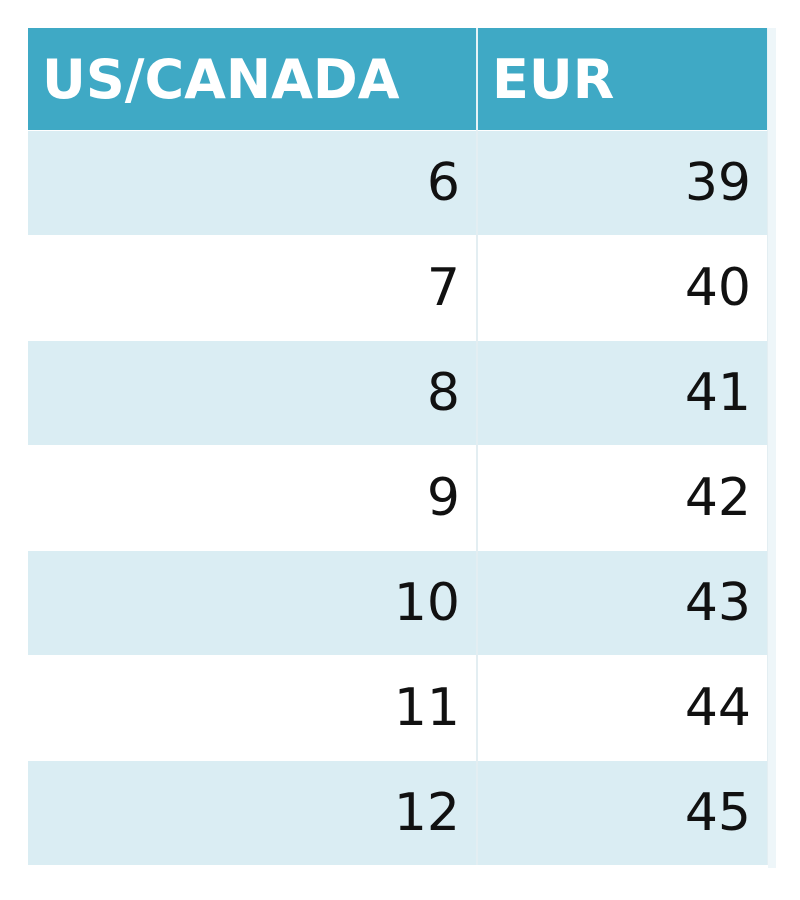 This screenshot has height=900, width=800. Describe the element at coordinates (253, 393) in the screenshot. I see `table-cell: 8` at that location.